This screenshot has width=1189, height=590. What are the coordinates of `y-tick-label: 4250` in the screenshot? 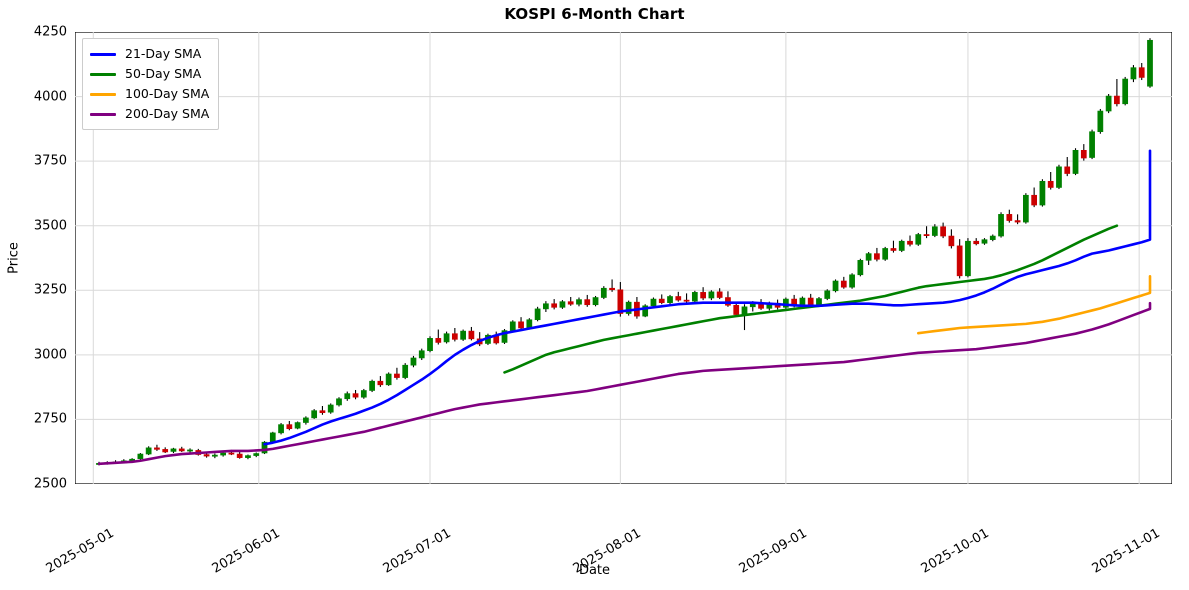 It's located at (50, 32).